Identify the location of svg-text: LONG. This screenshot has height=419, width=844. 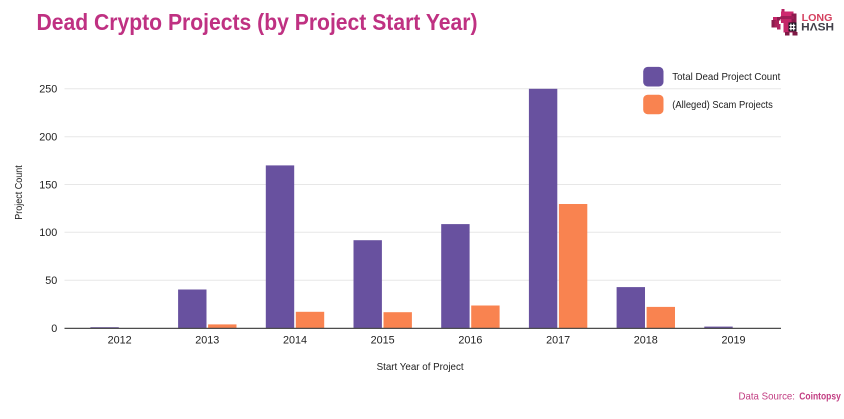
(817, 18).